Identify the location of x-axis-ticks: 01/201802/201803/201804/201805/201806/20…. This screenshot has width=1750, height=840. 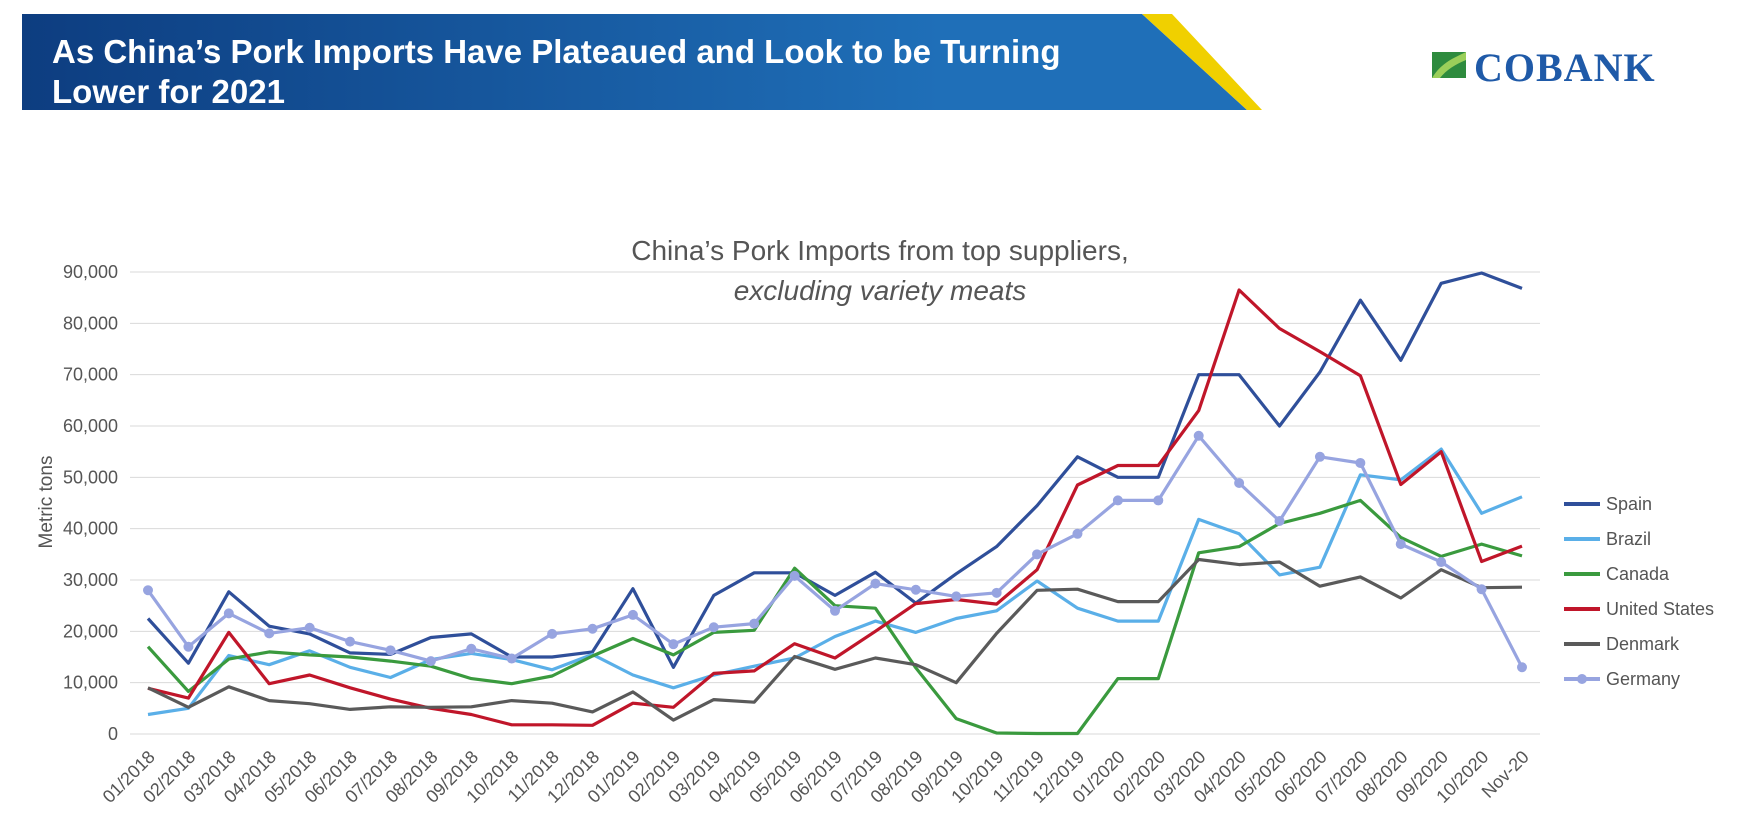
(816, 777).